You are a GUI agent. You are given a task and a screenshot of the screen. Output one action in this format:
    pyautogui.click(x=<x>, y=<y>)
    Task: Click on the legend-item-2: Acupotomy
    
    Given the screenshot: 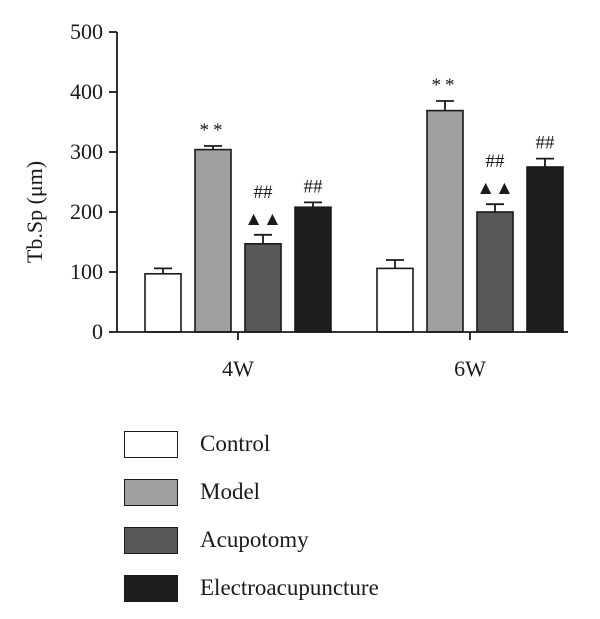 What is the action you would take?
    pyautogui.click(x=251, y=540)
    